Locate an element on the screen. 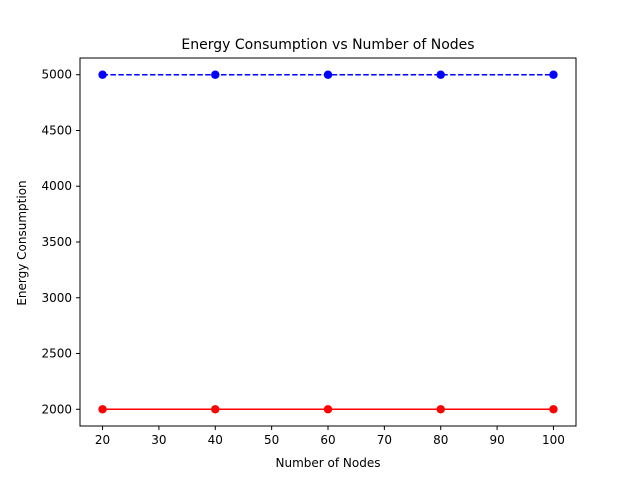  y-tick-label: 2500 is located at coordinates (56, 354).